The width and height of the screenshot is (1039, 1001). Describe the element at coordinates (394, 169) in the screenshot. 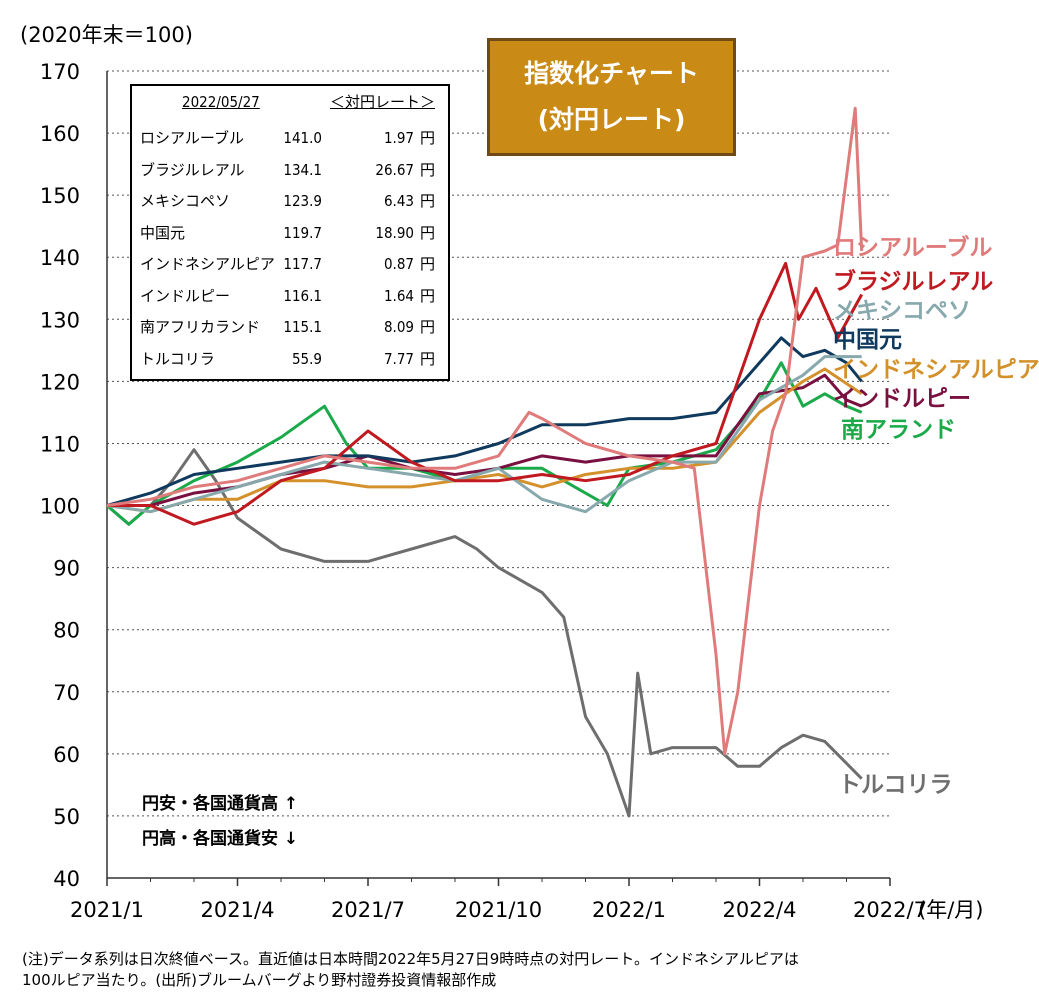

I see `table-rate-value: 26.67` at that location.